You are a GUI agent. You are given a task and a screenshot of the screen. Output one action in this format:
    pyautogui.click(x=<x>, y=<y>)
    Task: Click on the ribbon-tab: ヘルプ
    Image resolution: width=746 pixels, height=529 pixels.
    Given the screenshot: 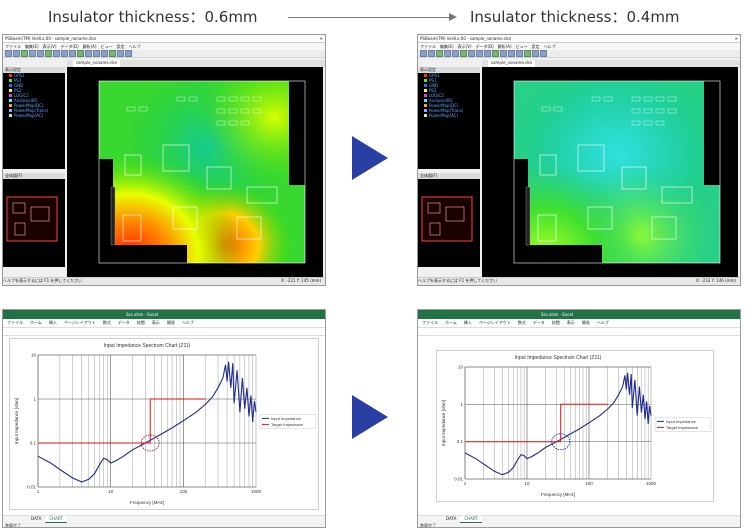 What is the action you would take?
    pyautogui.click(x=602, y=322)
    